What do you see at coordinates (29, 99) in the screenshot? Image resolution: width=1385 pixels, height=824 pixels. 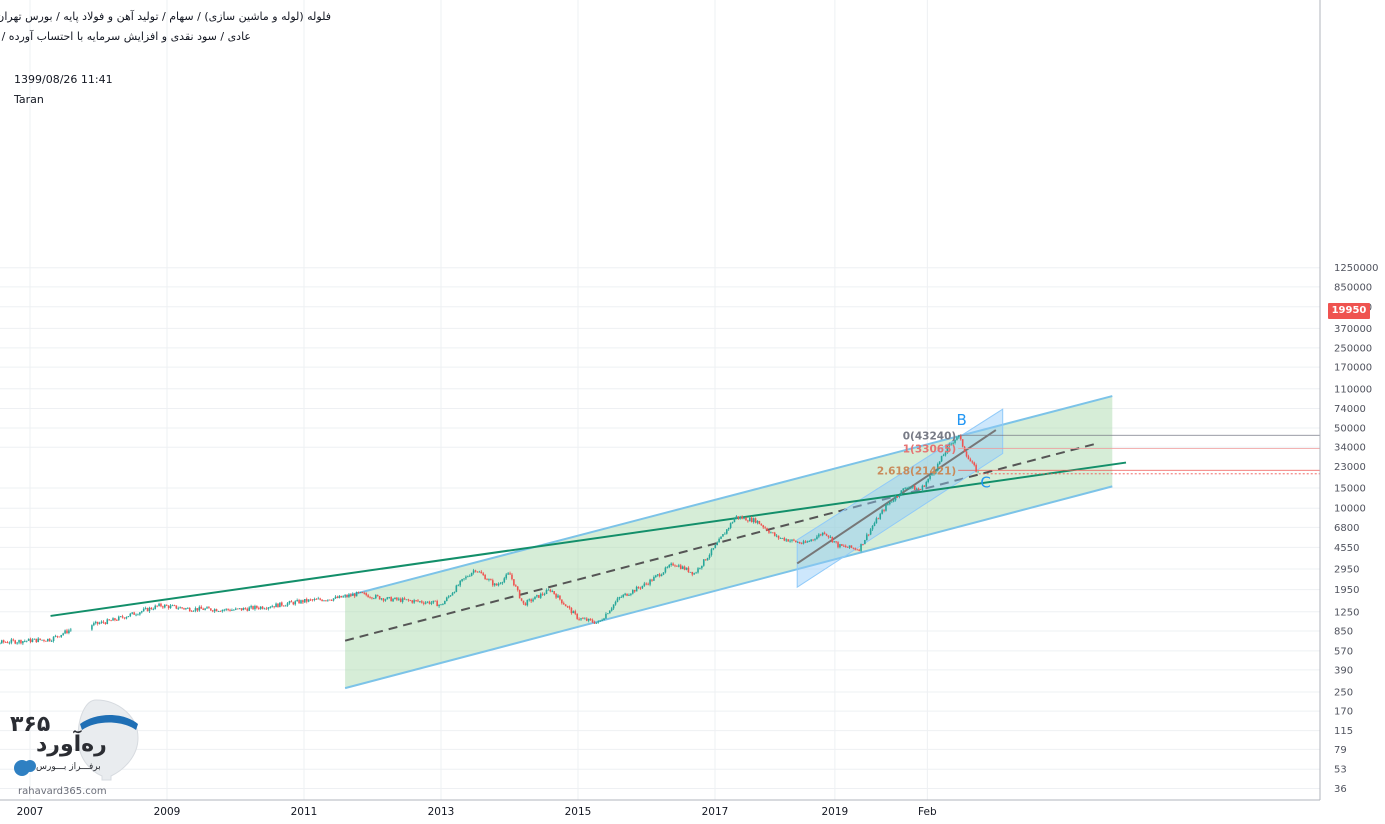 I see `snapshot-source: Taran` at bounding box center [29, 99].